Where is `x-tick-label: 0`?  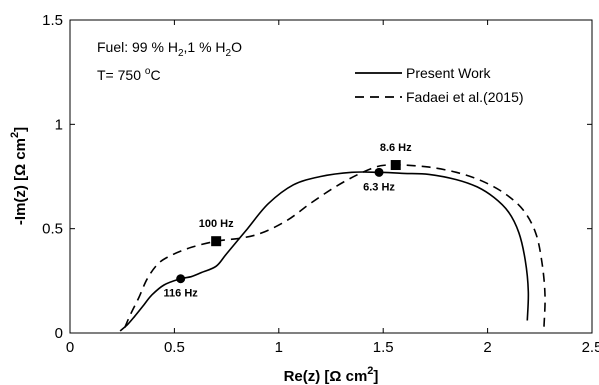
x-tick-label: 0 is located at coordinates (70, 347).